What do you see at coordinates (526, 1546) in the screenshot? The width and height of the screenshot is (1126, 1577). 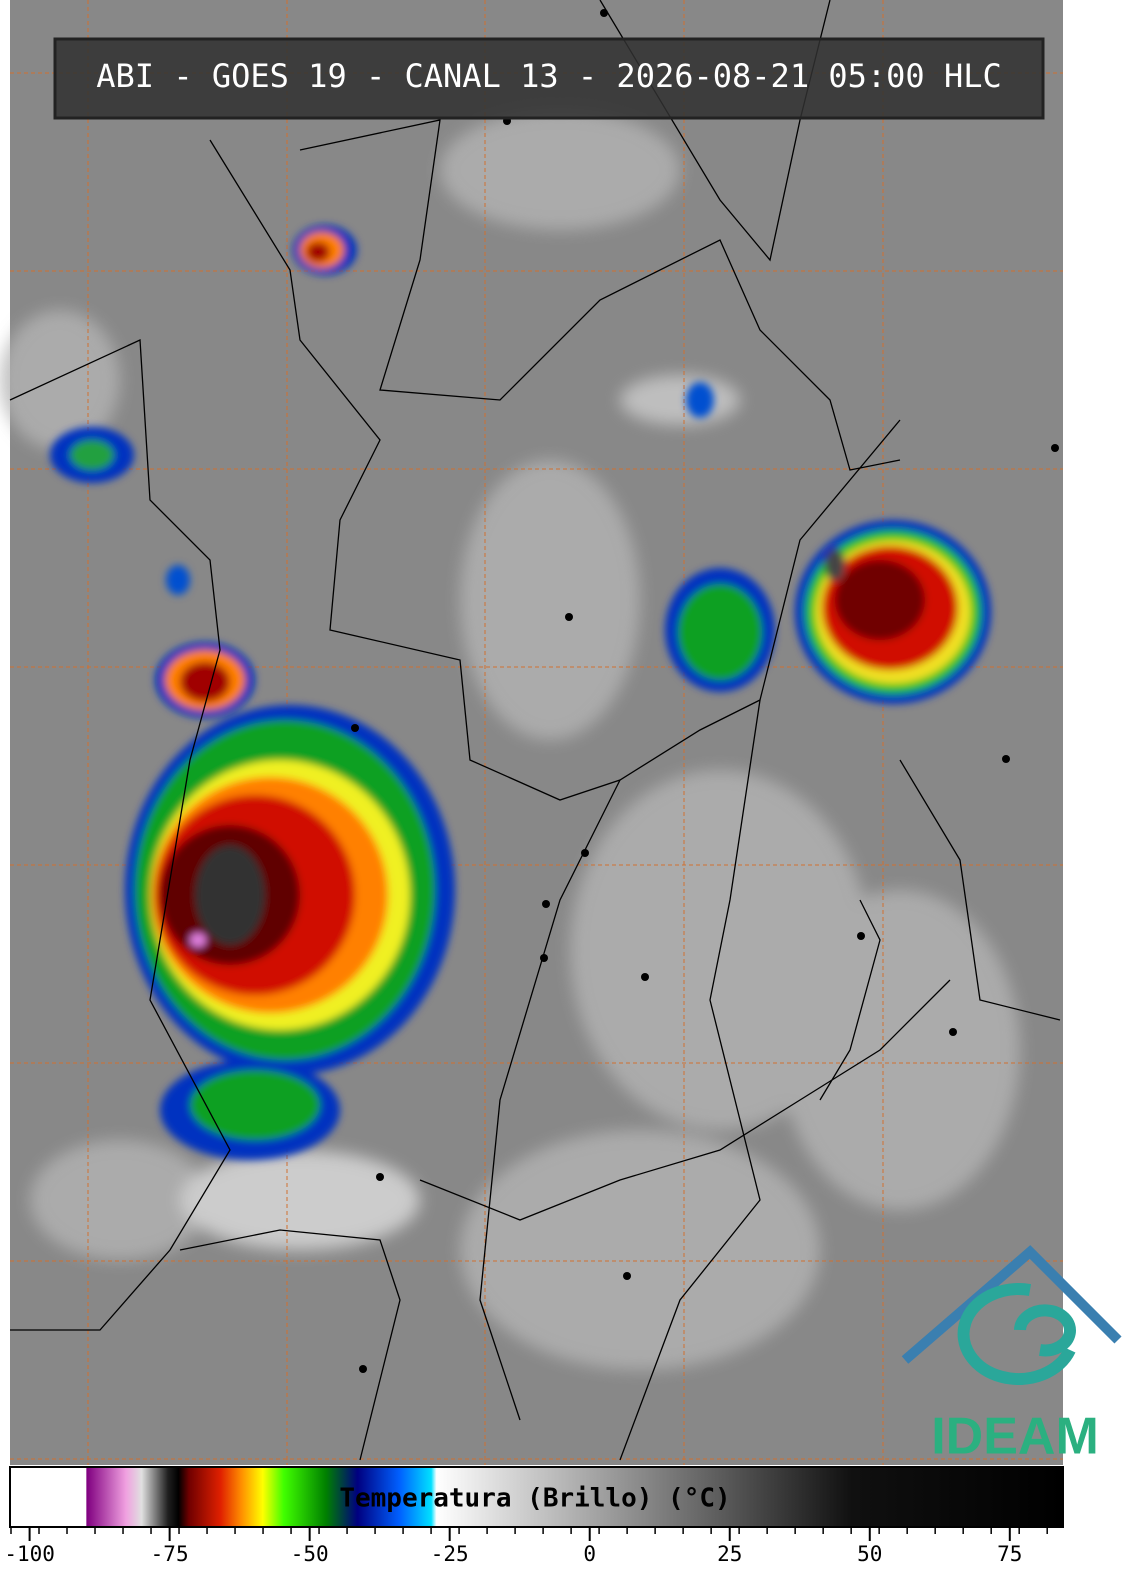 I see `colorbar-ticks: -100 -75 -50 -25 0 25 50 75` at bounding box center [526, 1546].